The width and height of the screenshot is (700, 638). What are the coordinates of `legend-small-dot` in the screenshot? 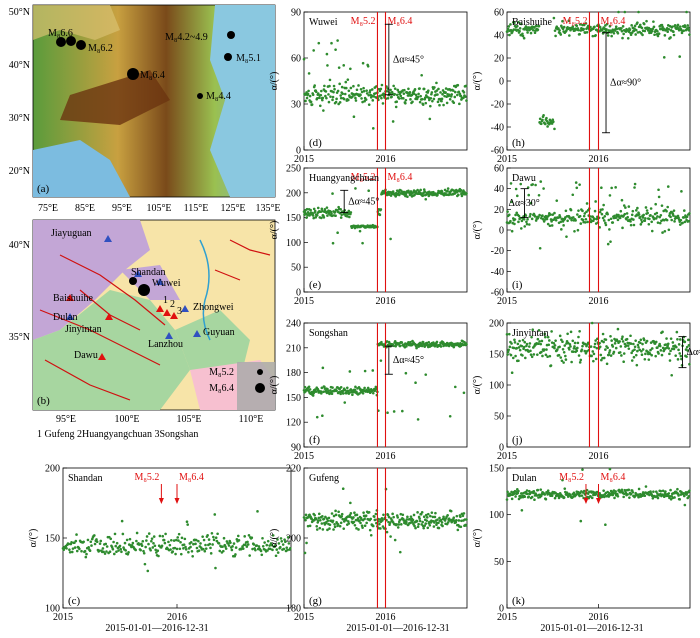 It's located at (260, 372).